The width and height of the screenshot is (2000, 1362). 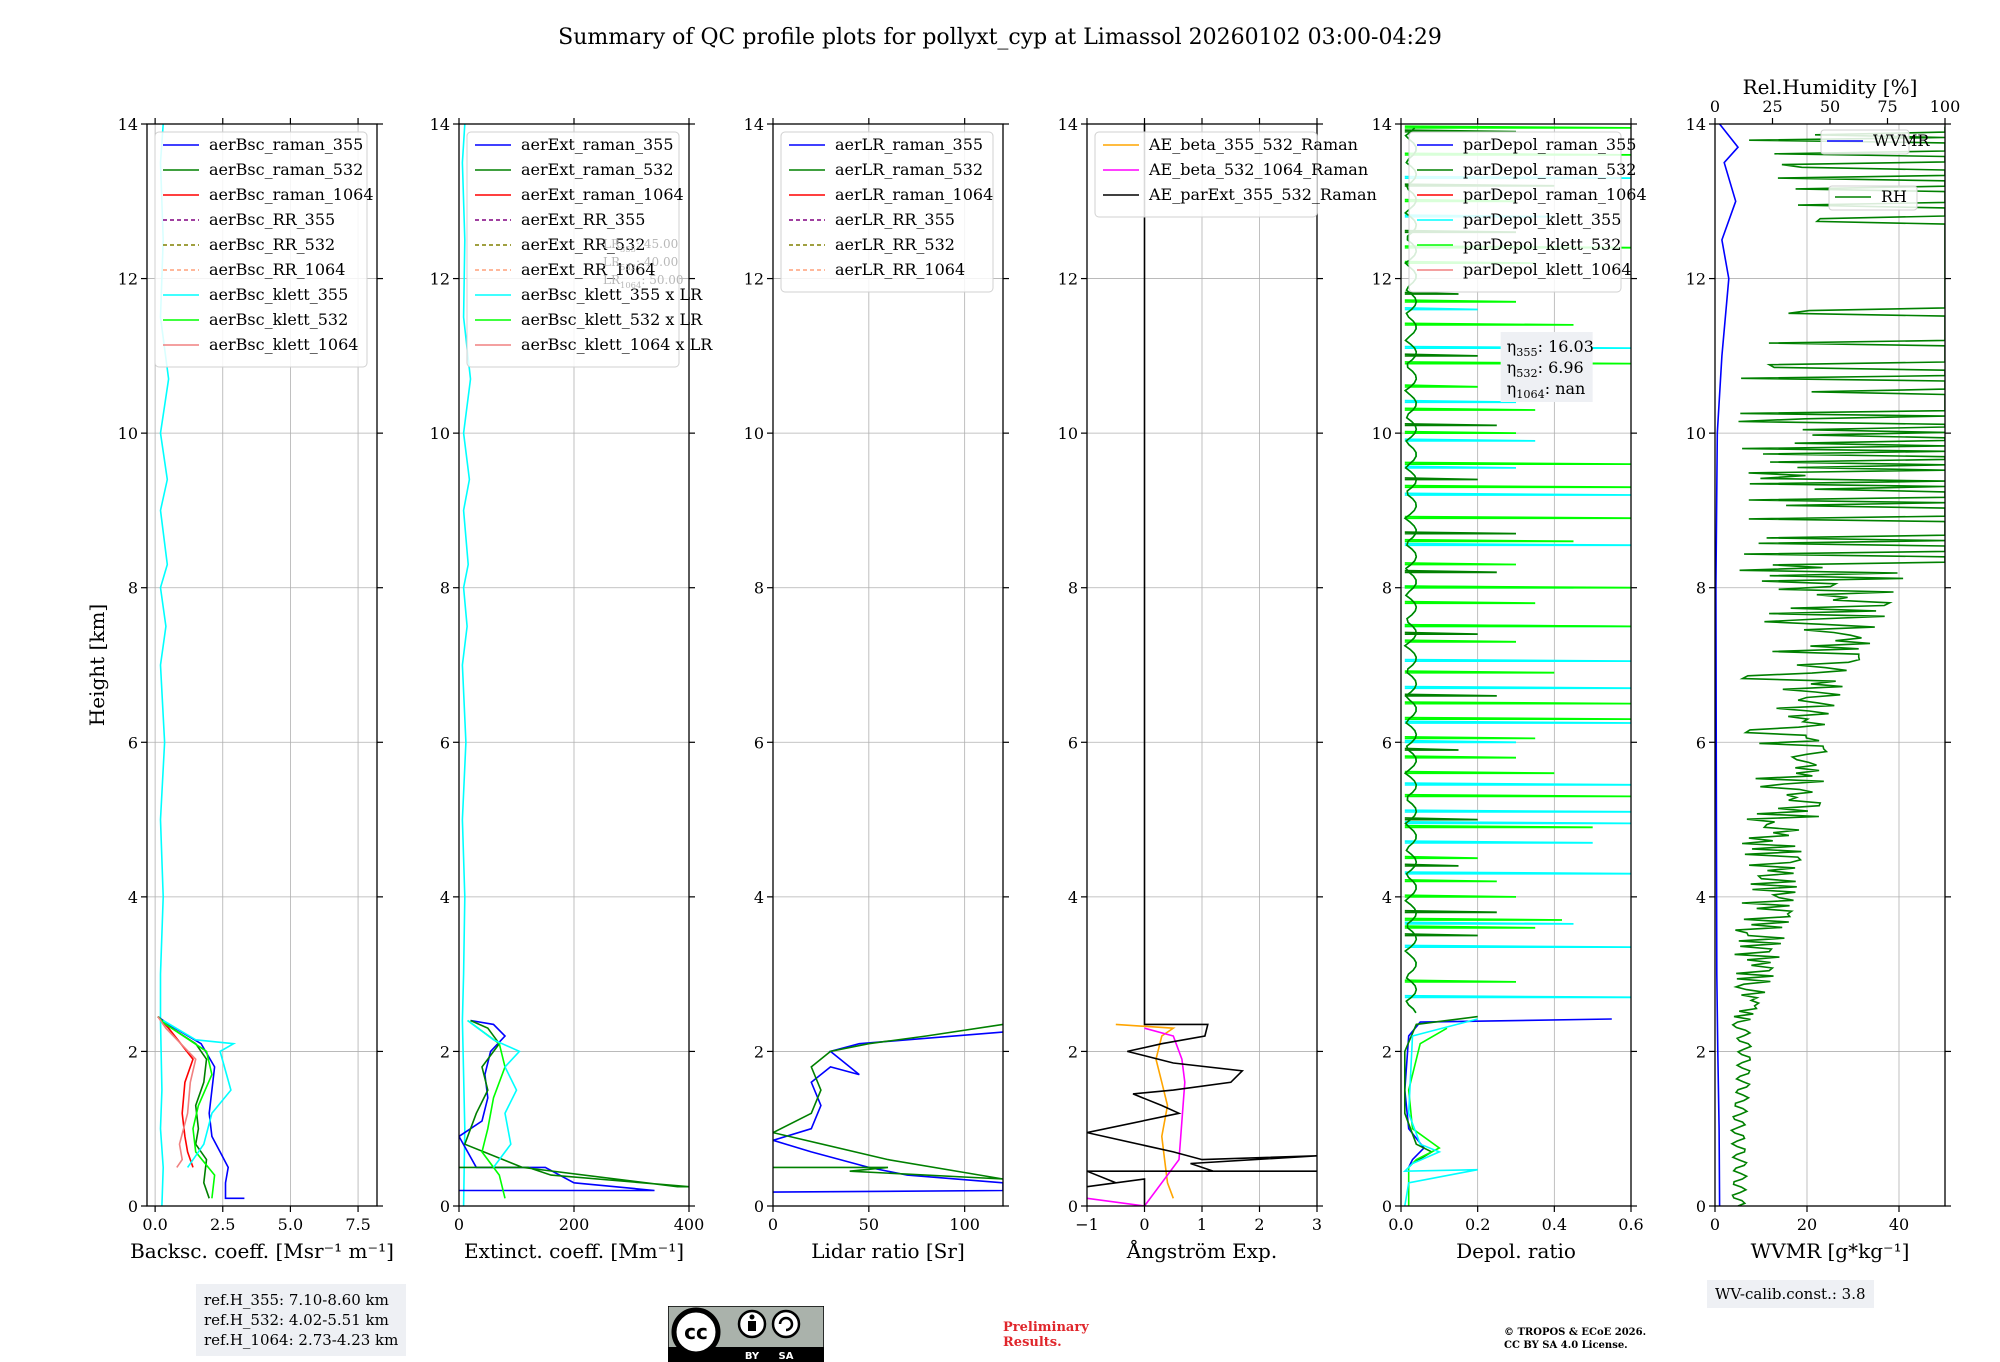 I want to click on ref-height-1064: ref.H_1064: 2.73-4.23 km, so click(x=301, y=1340).